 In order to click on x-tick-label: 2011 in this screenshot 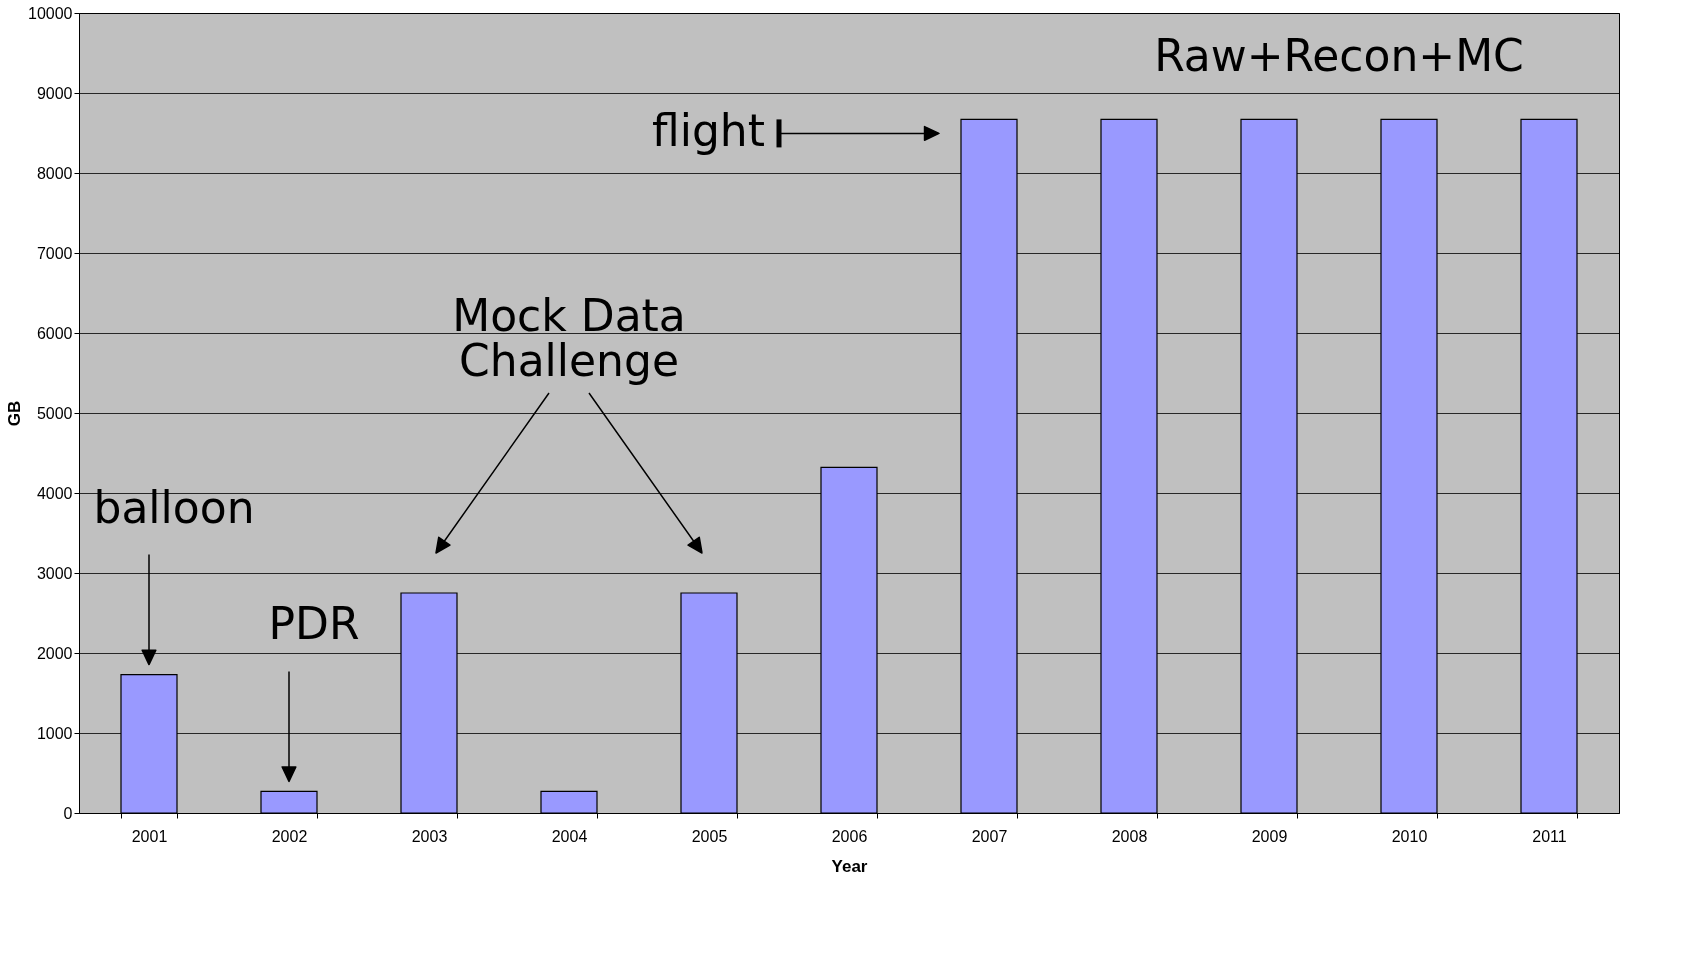, I will do `click(1549, 836)`.